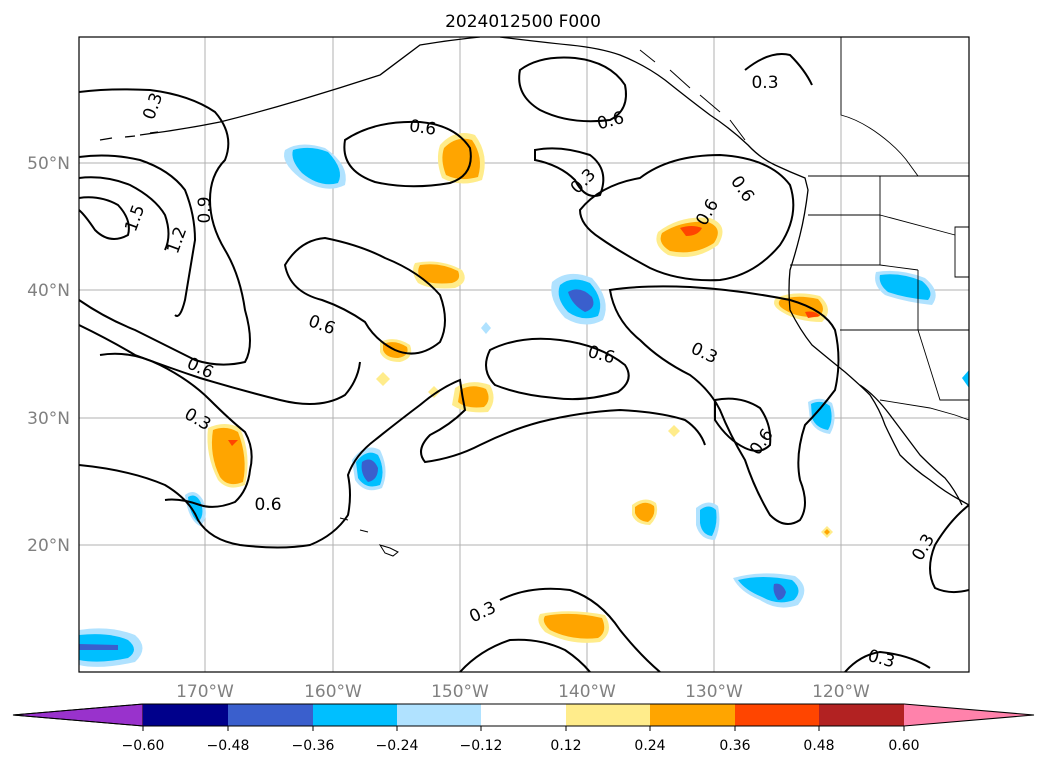 Image resolution: width=1047 pixels, height=765 pixels. What do you see at coordinates (143, 746) in the screenshot?
I see `colorbar-tick-label: −0.60` at bounding box center [143, 746].